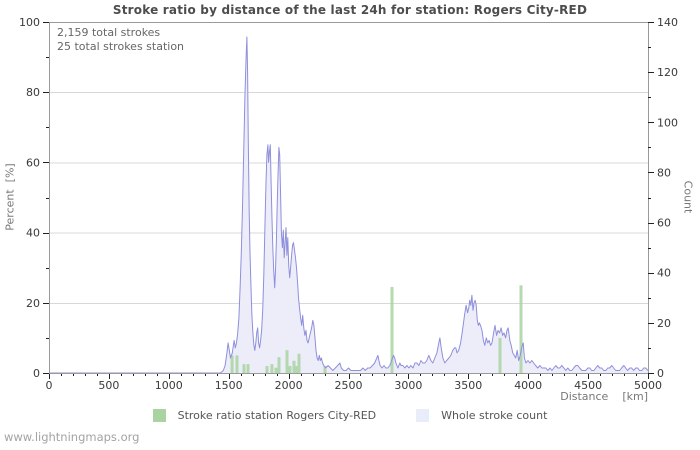 The image size is (700, 450). Describe the element at coordinates (494, 415) in the screenshot. I see `stroke-count-legend-label: Whole stroke count` at that location.